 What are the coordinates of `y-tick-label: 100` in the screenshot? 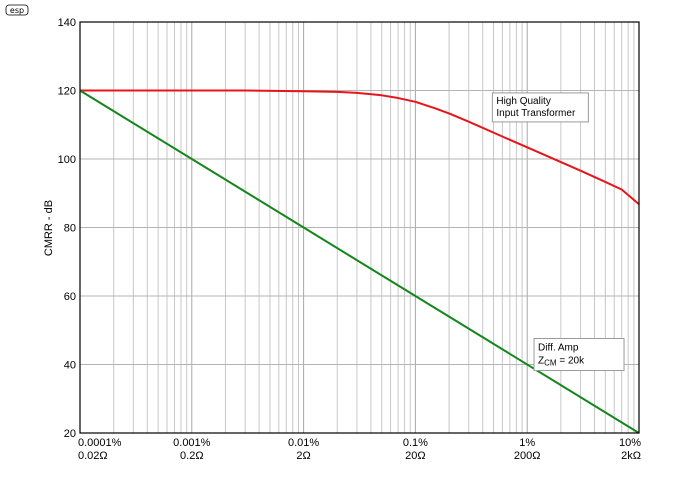 It's located at (67, 160).